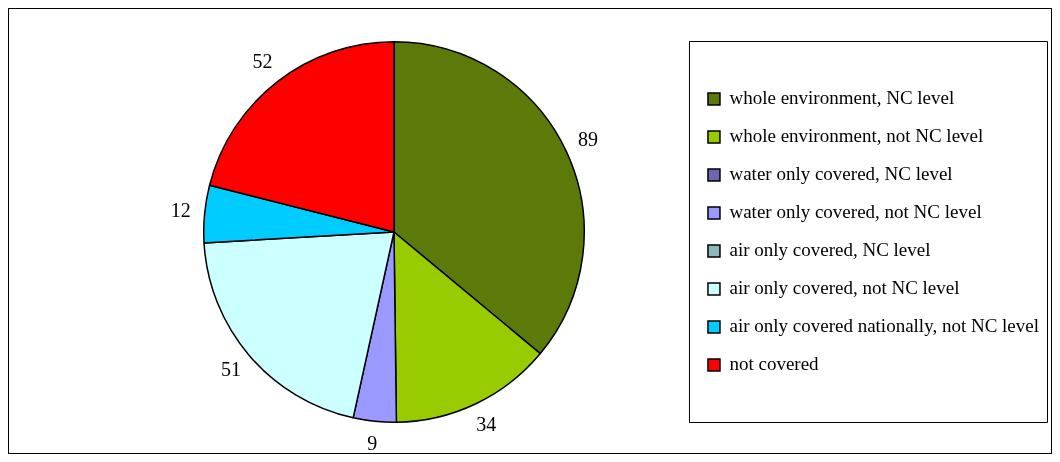 The height and width of the screenshot is (462, 1060). Describe the element at coordinates (180, 209) in the screenshot. I see `data-label: 12` at that location.